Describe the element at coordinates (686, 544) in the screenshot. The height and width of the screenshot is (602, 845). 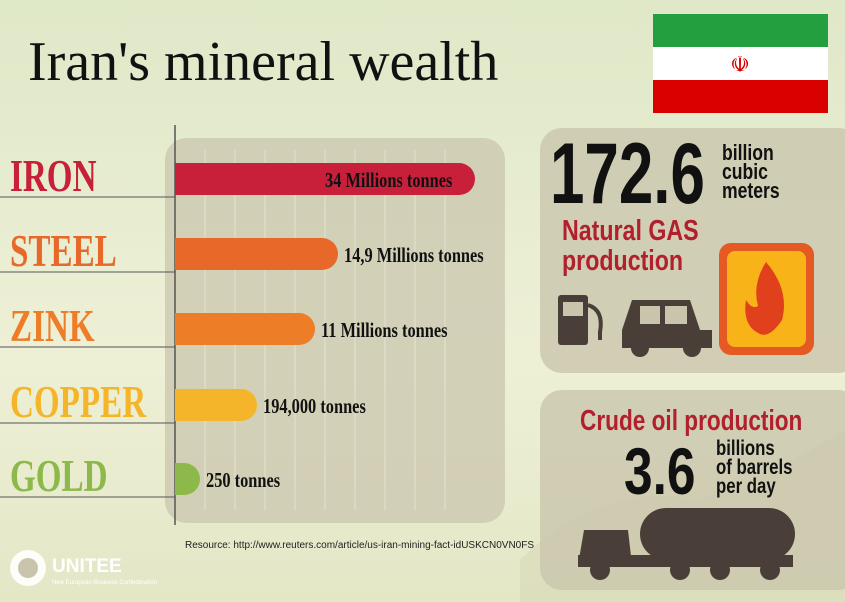
I see `truck-icon` at that location.